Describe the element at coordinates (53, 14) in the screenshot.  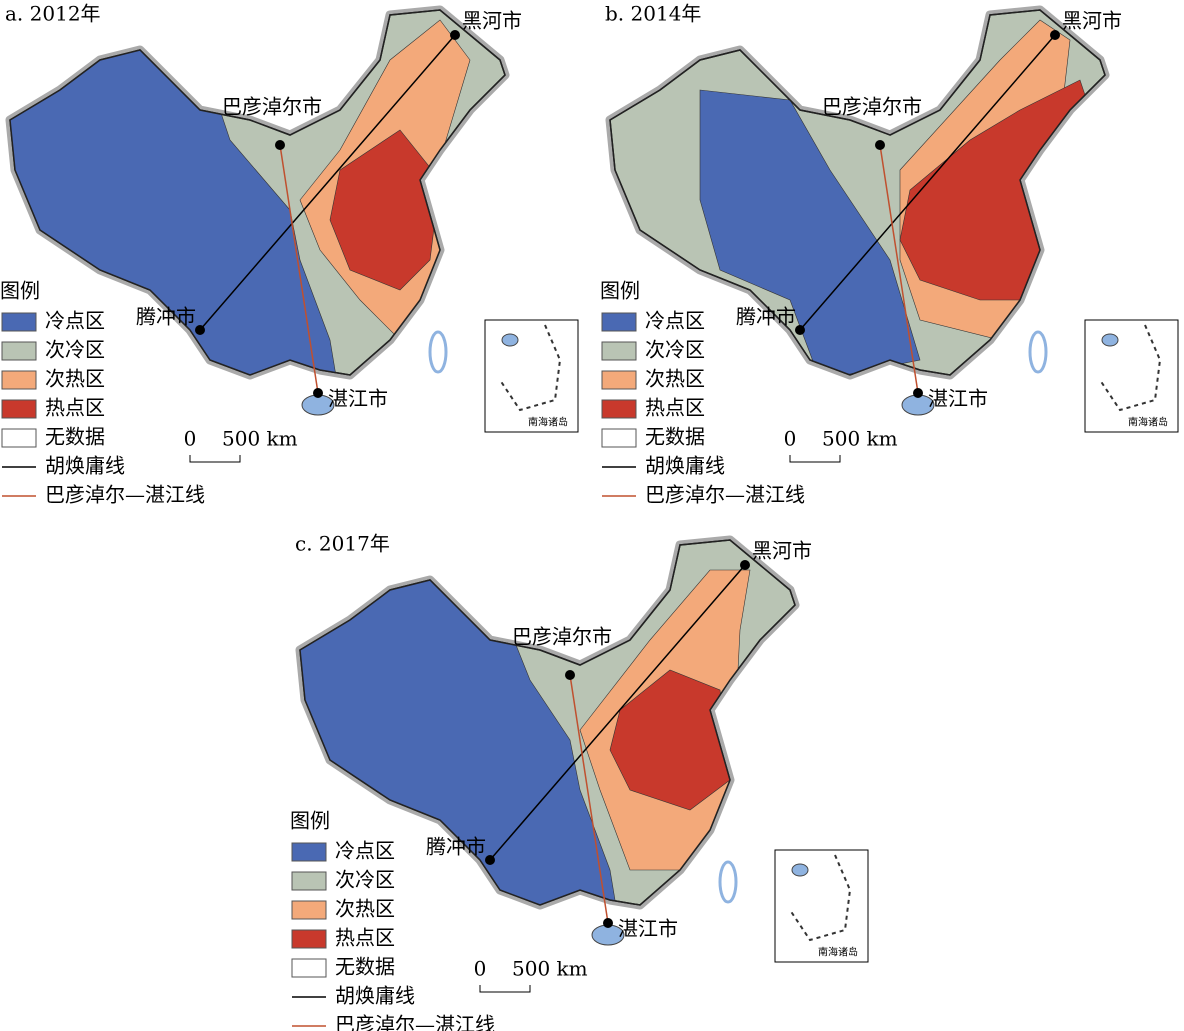
I see `panel-title: a. 2012年` at that location.